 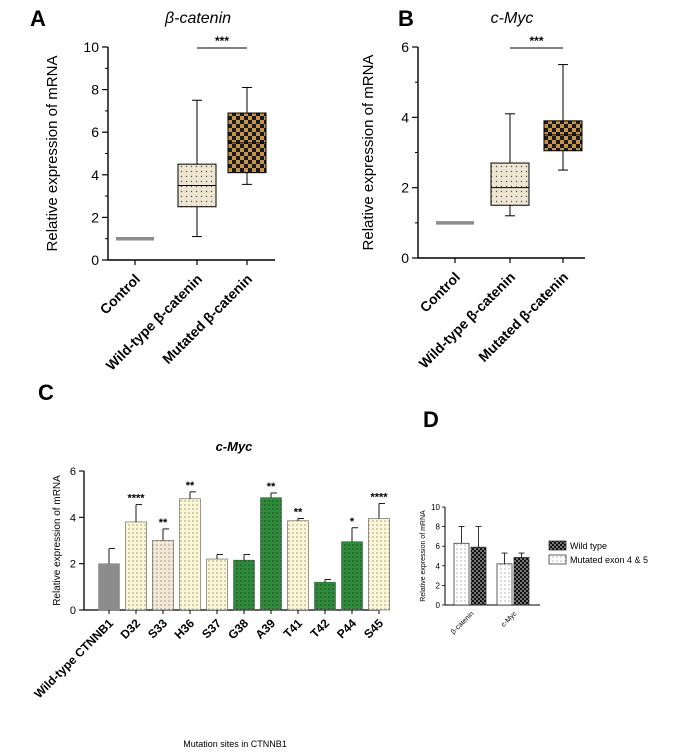 What do you see at coordinates (197, 18) in the screenshot?
I see `chart-title: β-catenin` at bounding box center [197, 18].